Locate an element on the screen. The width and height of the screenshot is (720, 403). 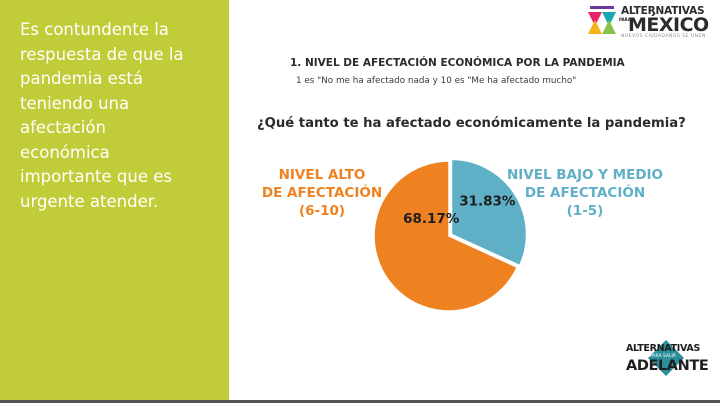
slice-label-high: NIVEL ALTO DE AFECTACIÓN (6-10) is located at coordinates (322, 193).